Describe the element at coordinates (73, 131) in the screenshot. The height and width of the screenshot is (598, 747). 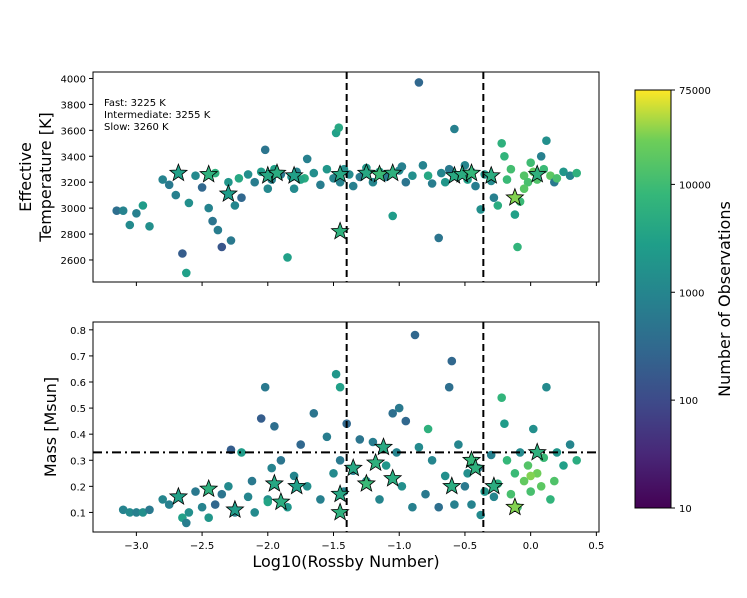
I see `y-tick-label: 3600` at that location.